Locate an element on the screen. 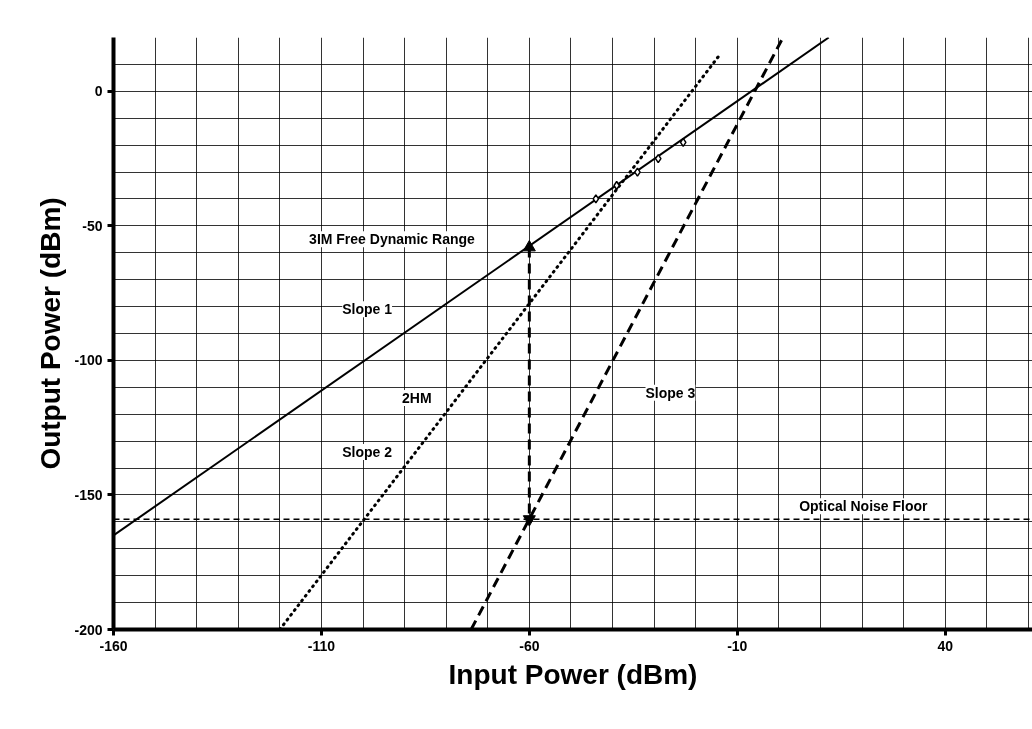  annotation: Slope 2 is located at coordinates (367, 451).